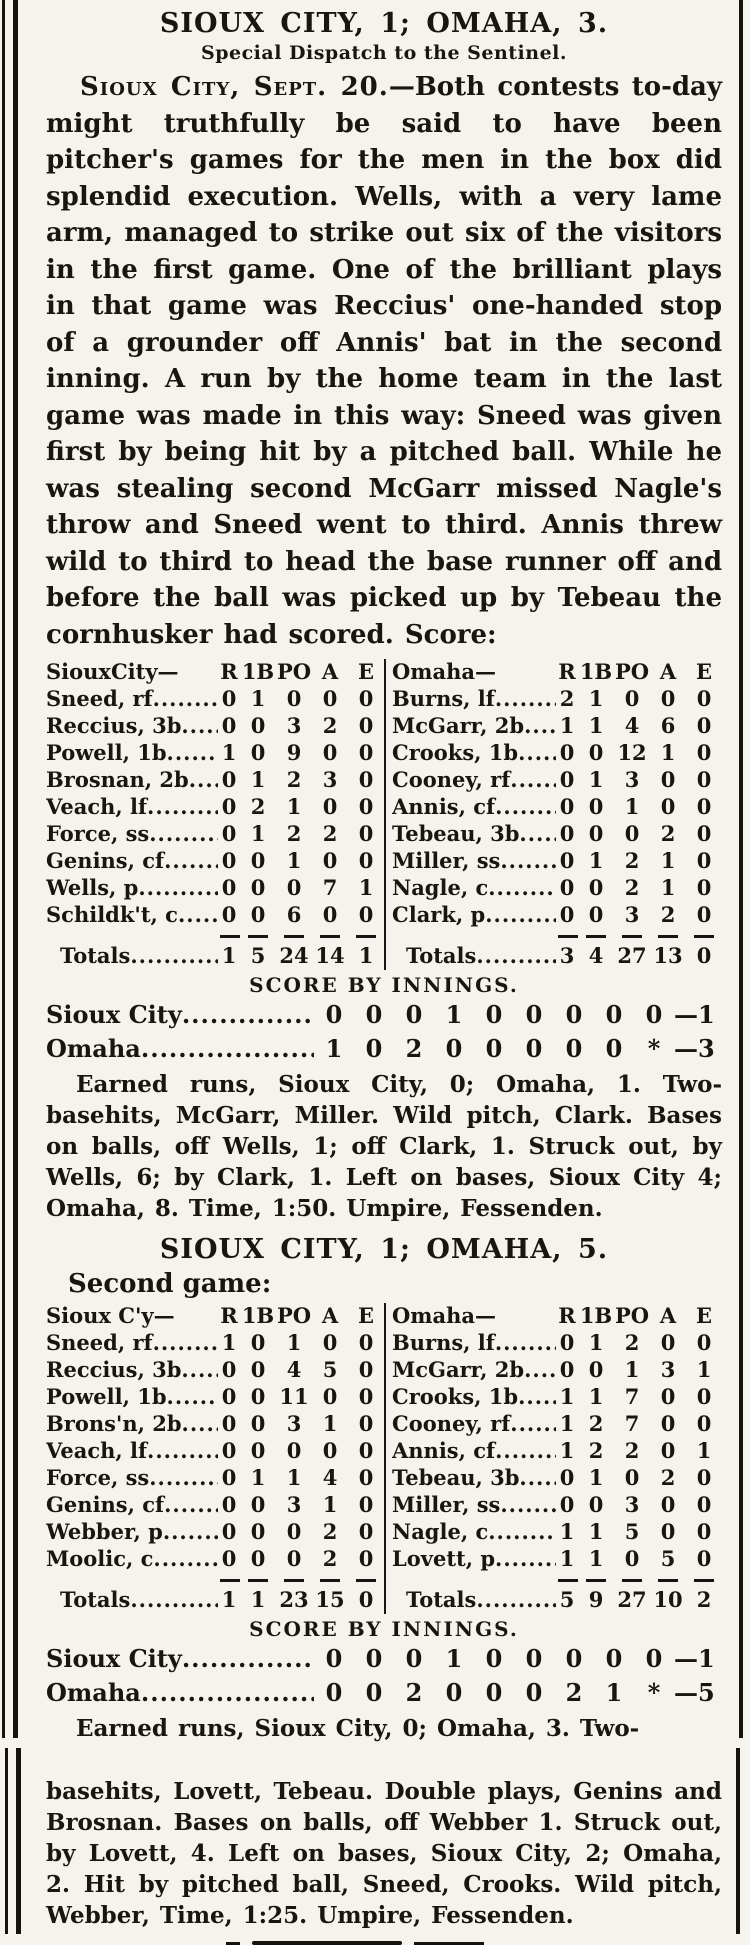 The height and width of the screenshot is (1945, 750). Describe the element at coordinates (294, 752) in the screenshot. I see `stat-value: 9` at that location.